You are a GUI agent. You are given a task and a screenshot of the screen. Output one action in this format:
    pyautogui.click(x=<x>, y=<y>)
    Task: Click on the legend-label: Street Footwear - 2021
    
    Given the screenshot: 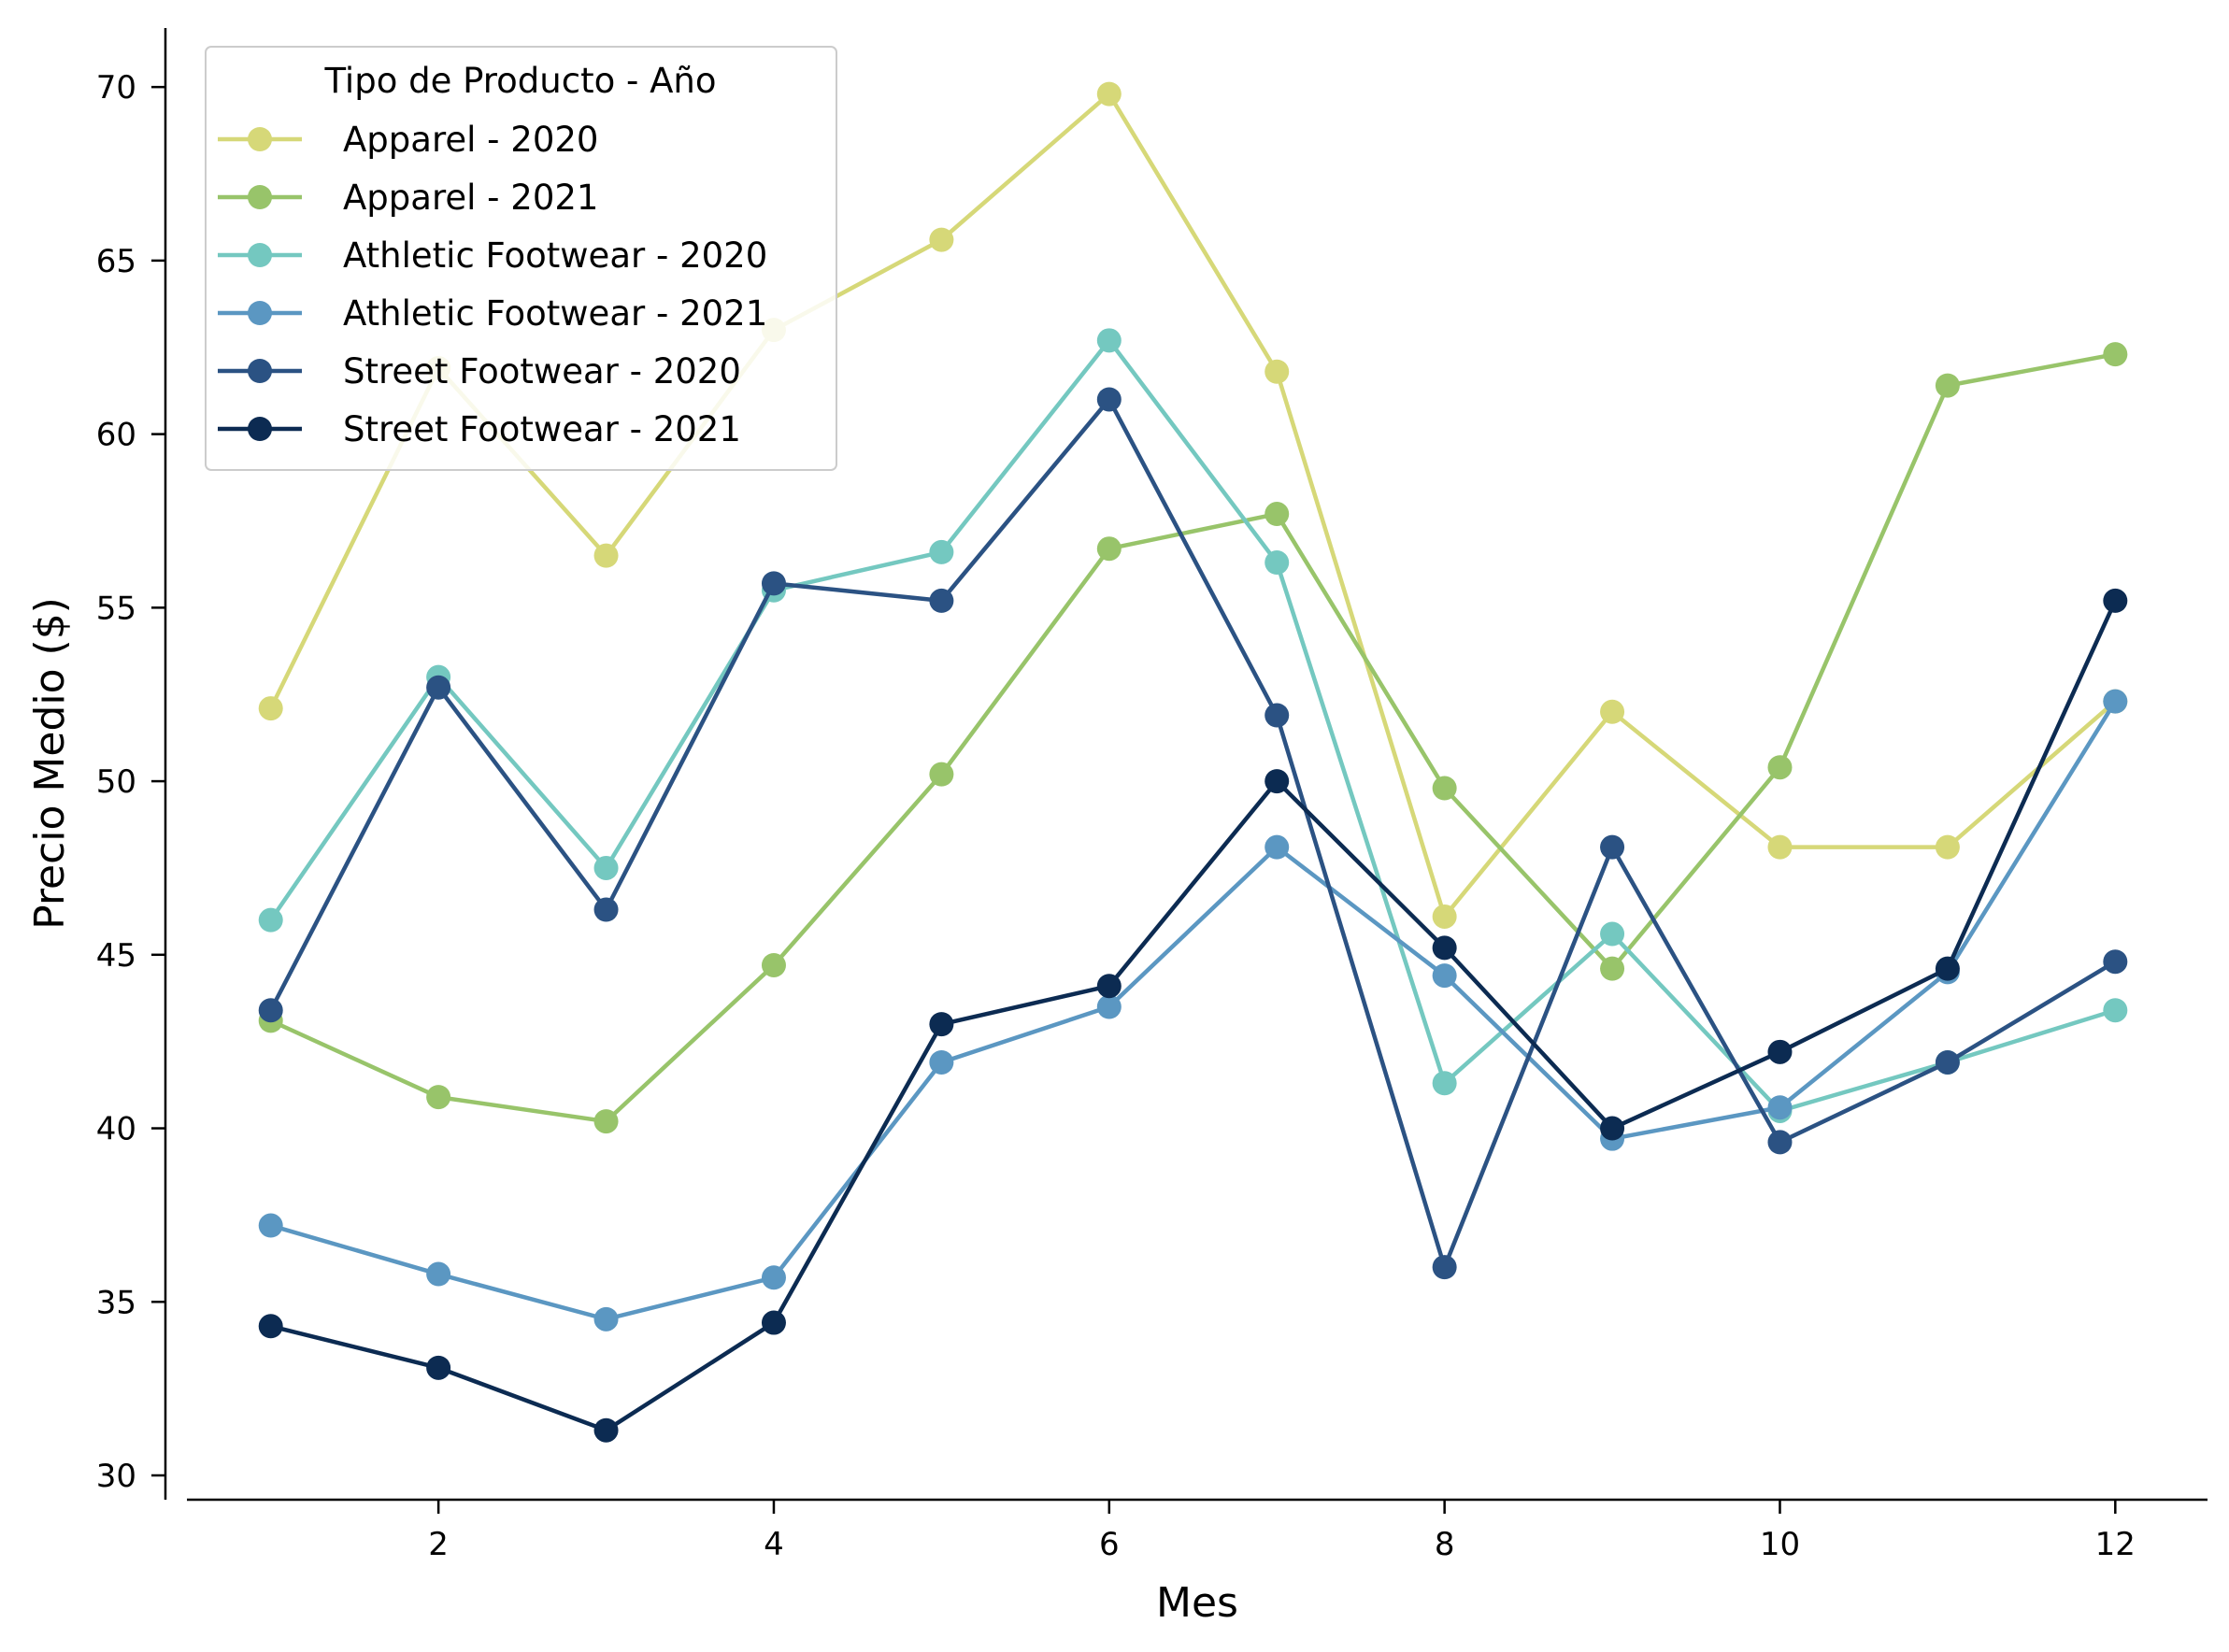 What is the action you would take?
    pyautogui.click(x=542, y=429)
    